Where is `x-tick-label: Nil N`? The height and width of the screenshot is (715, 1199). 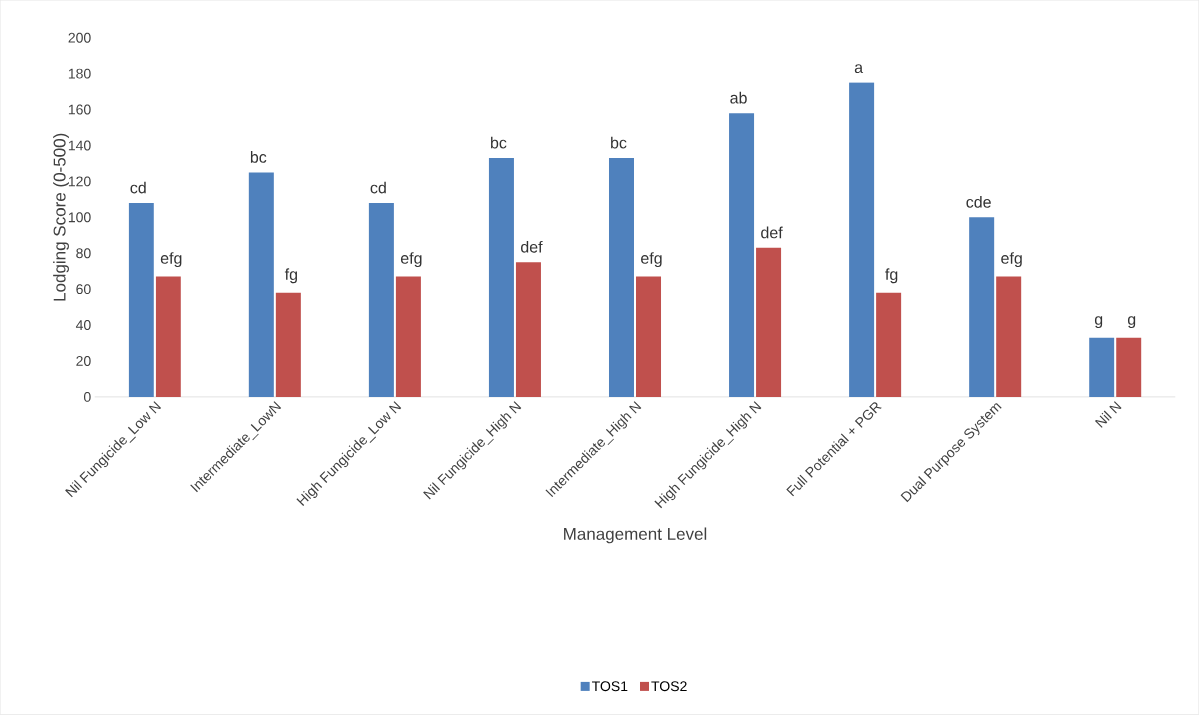 x-tick-label: Nil N is located at coordinates (1108, 414).